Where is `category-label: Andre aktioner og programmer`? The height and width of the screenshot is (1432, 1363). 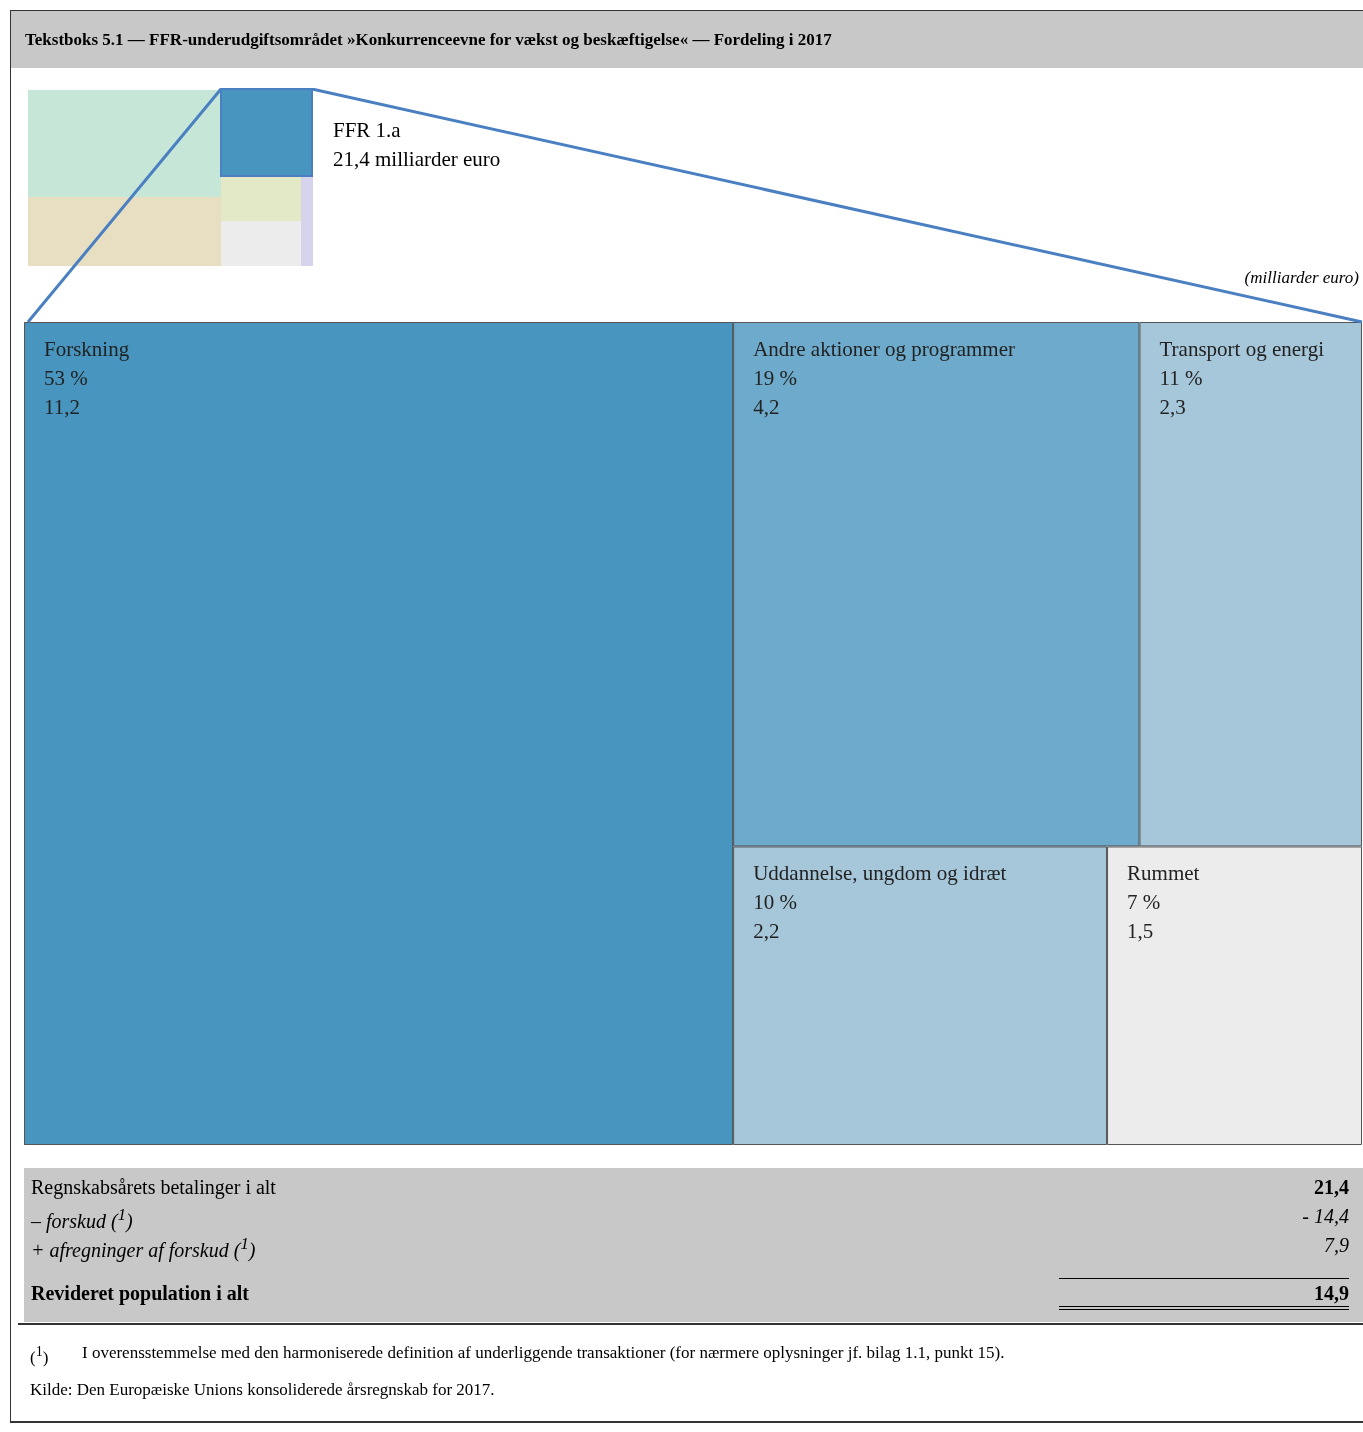 category-label: Andre aktioner og programmer is located at coordinates (884, 349).